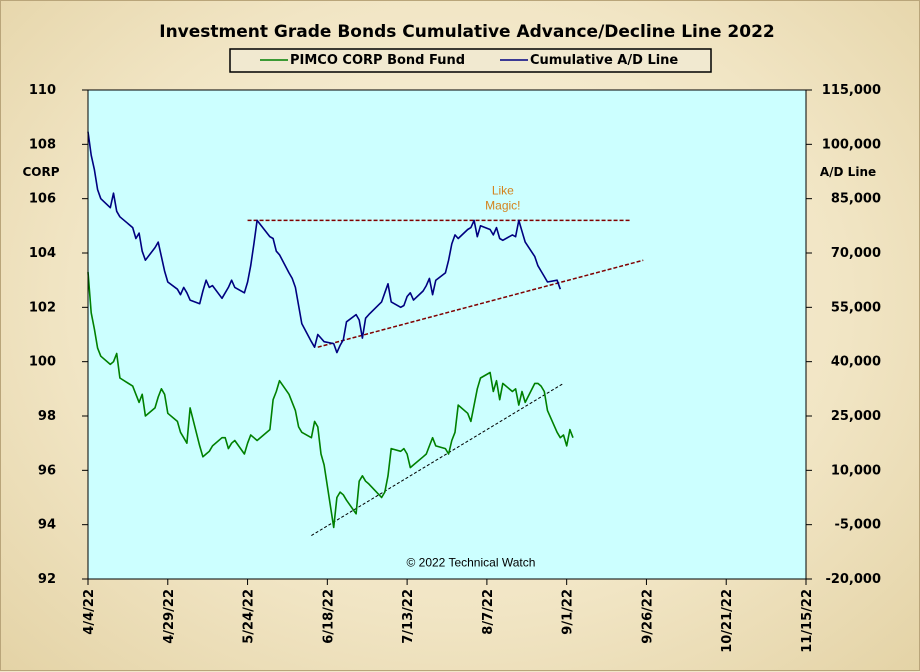  I want to click on x-tick-label: 9/1/22, so click(568, 612).